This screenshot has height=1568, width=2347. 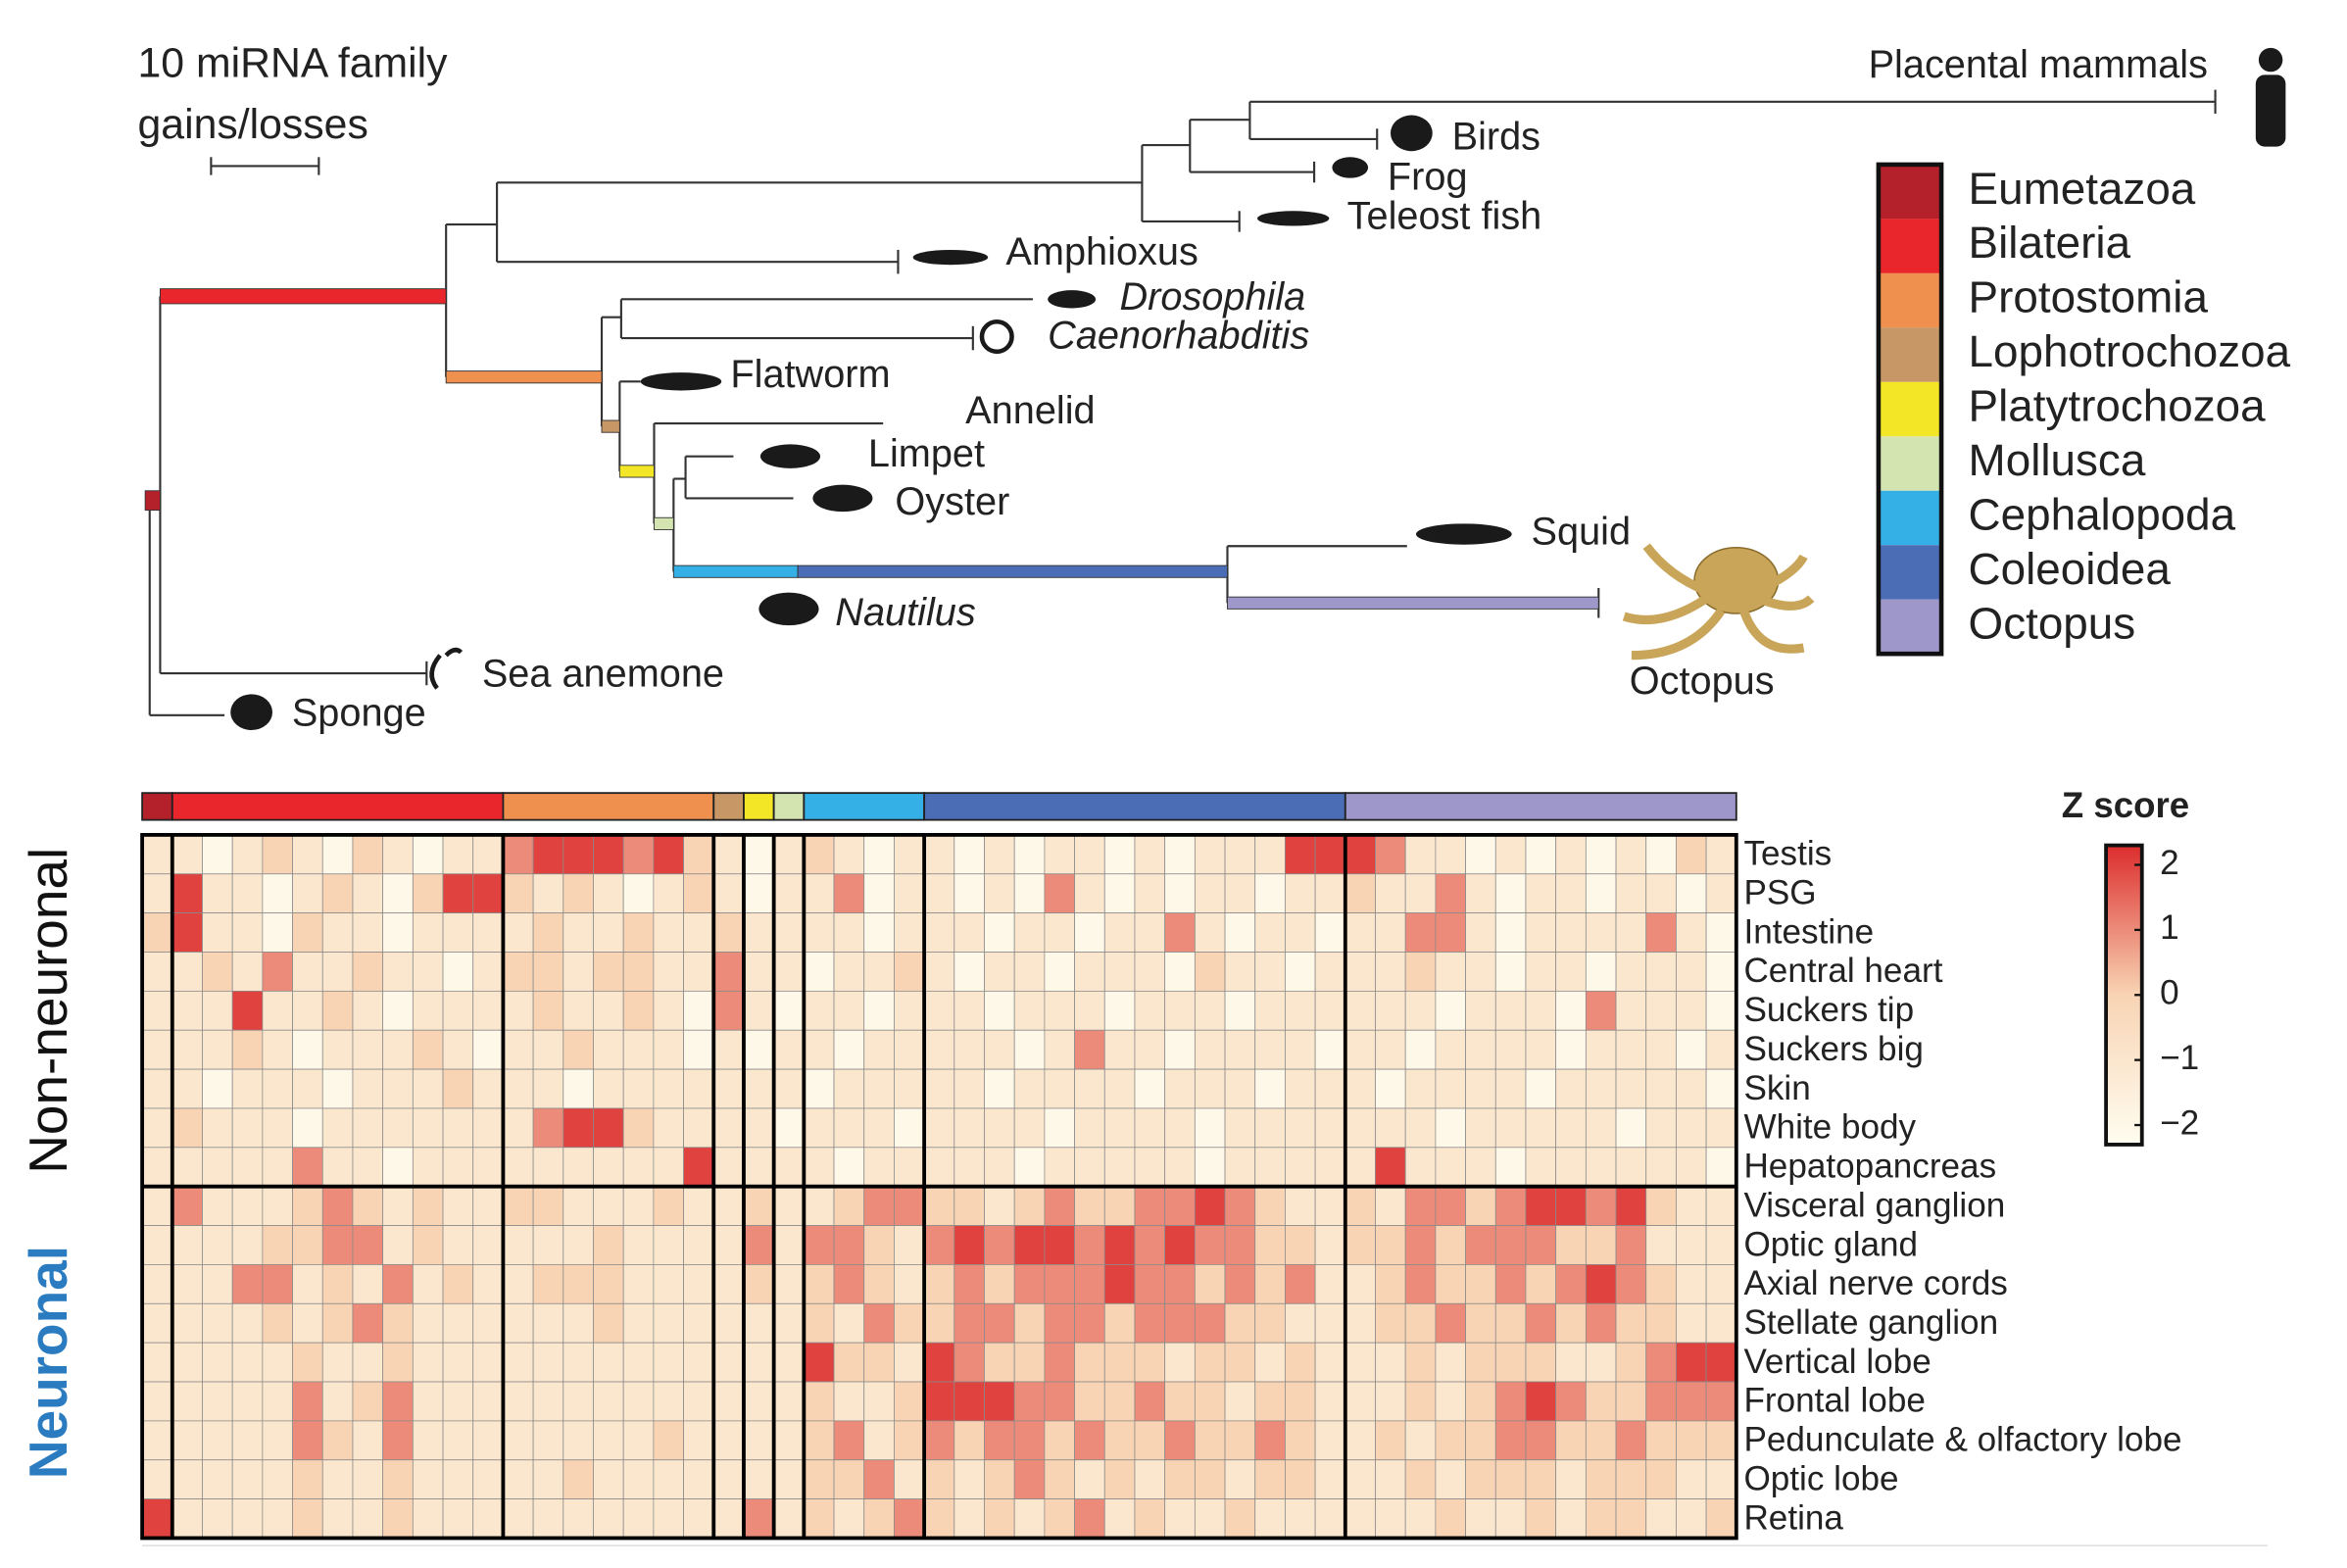 I want to click on colorbar-tick-label: 1, so click(x=2170, y=927).